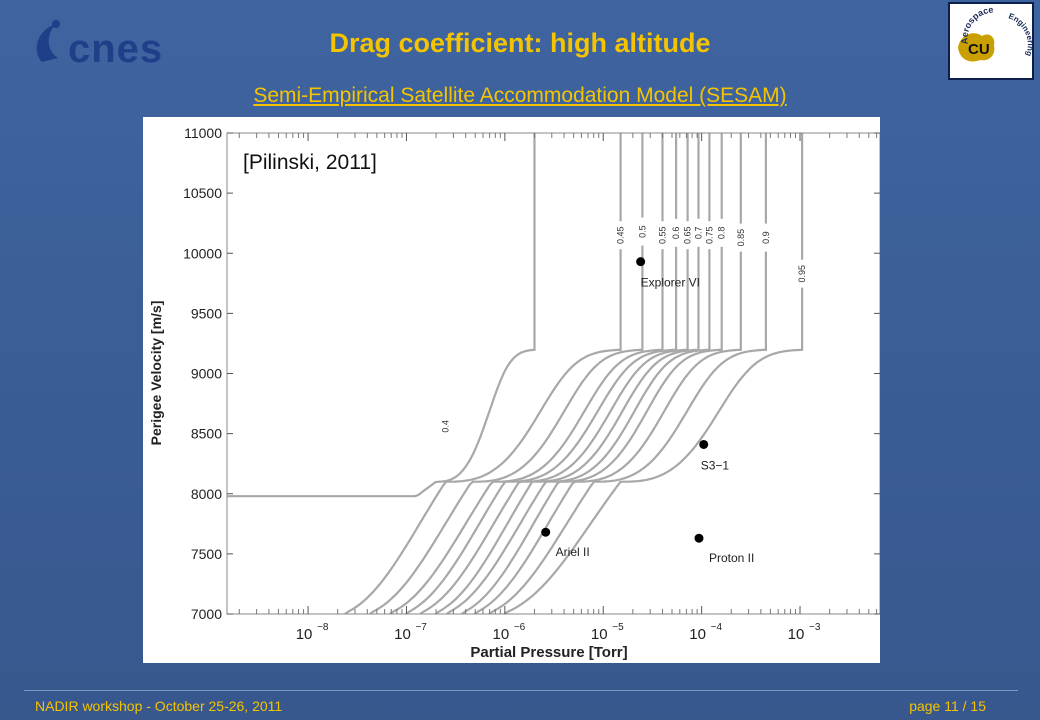  I want to click on curve-label: 0.5, so click(642, 231).